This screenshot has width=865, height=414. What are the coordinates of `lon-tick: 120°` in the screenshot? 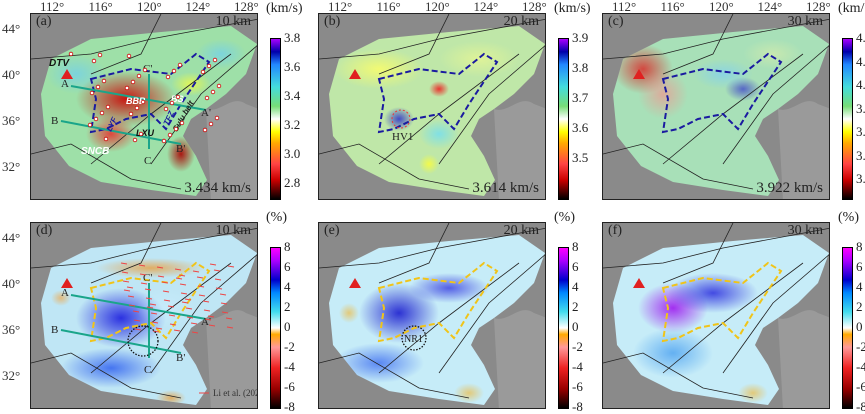 It's located at (149, 7).